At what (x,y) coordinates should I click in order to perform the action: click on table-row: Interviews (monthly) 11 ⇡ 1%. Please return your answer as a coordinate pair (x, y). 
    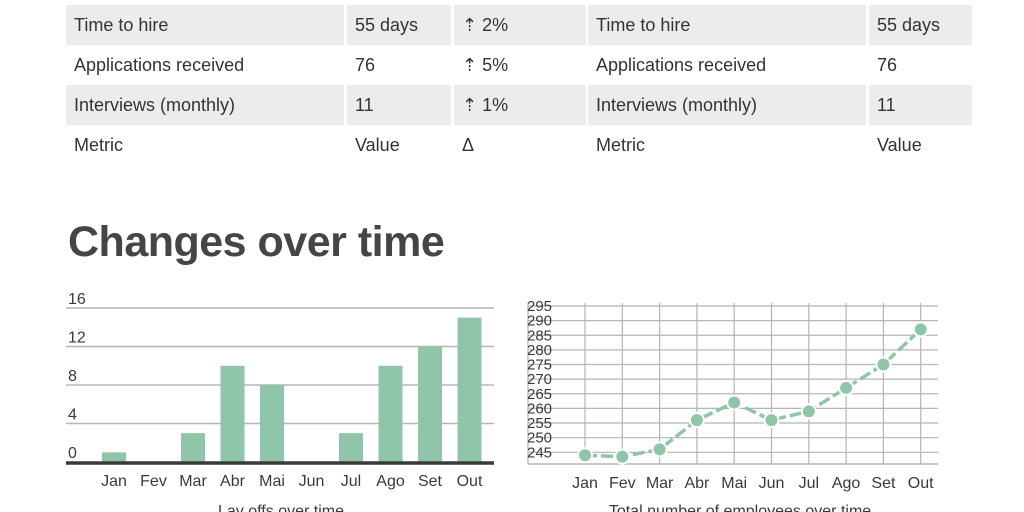
    Looking at the image, I should click on (326, 105).